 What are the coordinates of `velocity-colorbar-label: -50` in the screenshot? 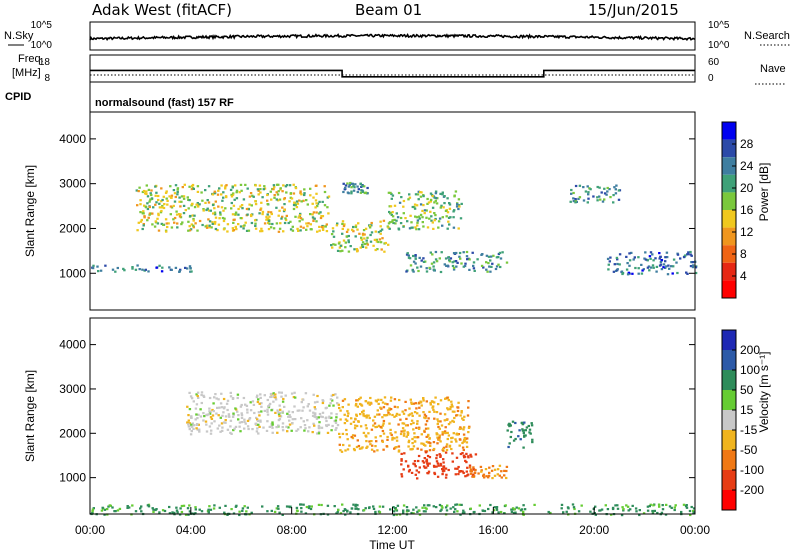 It's located at (749, 450).